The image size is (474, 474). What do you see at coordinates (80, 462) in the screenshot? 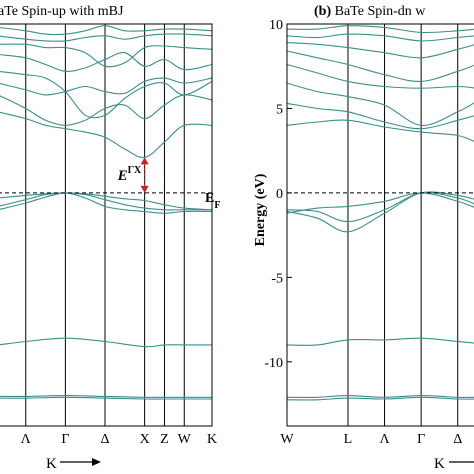
I see `panel-a-xlabel-arrow` at bounding box center [80, 462].